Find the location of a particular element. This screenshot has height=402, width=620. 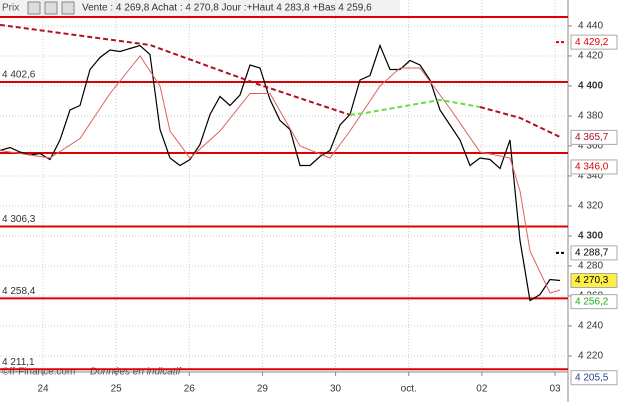

x-tick-label: 03 is located at coordinates (555, 389).